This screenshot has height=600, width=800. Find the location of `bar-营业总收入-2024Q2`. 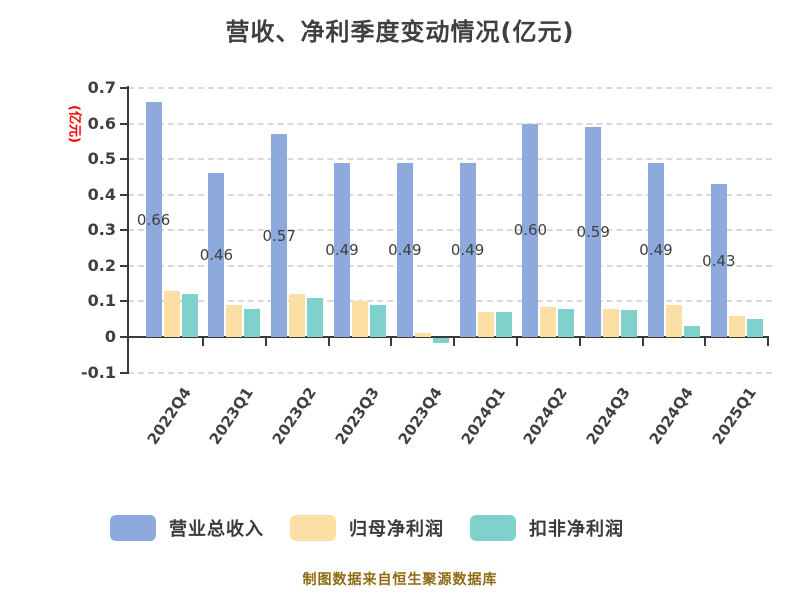

bar-营业总收入-2024Q2 is located at coordinates (530, 230).